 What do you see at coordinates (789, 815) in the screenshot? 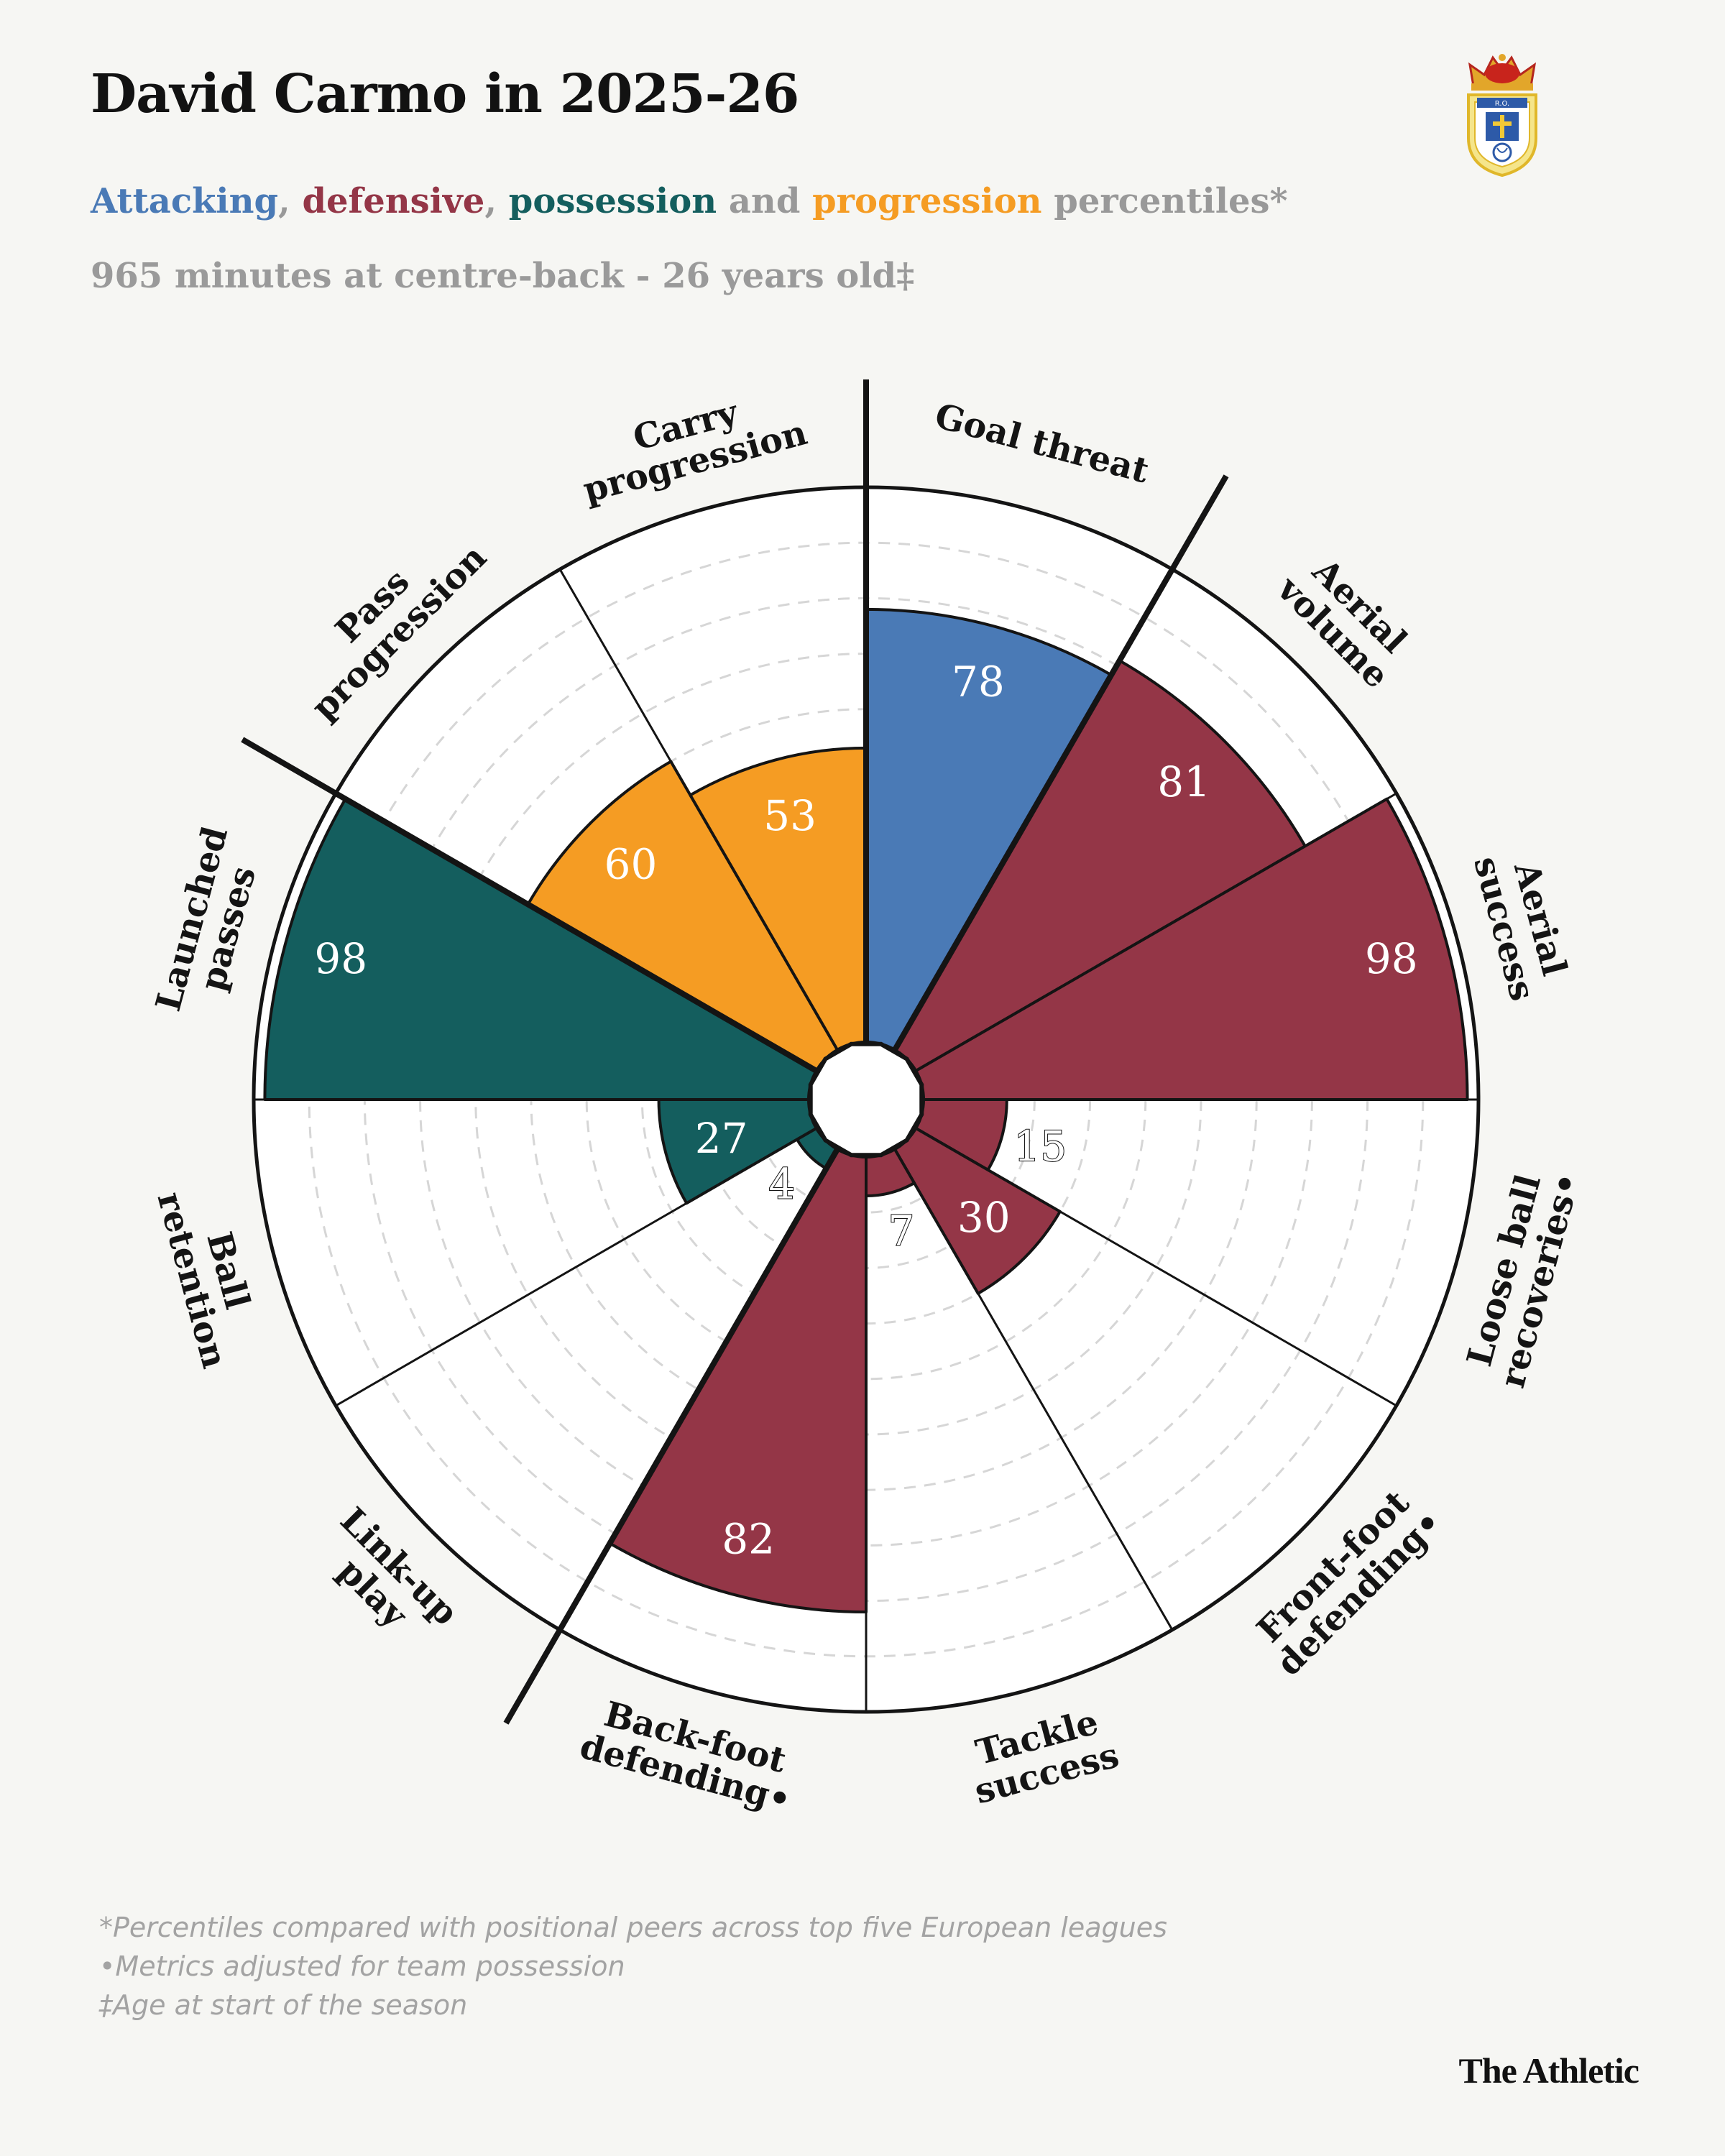
I see `value-label: 53` at bounding box center [789, 815].